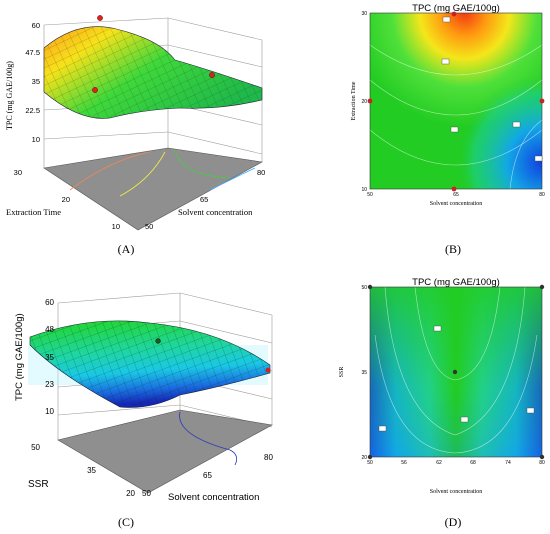 This screenshot has height=534, width=550. Describe the element at coordinates (439, 463) in the screenshot. I see `x-tick-label: 62` at that location.